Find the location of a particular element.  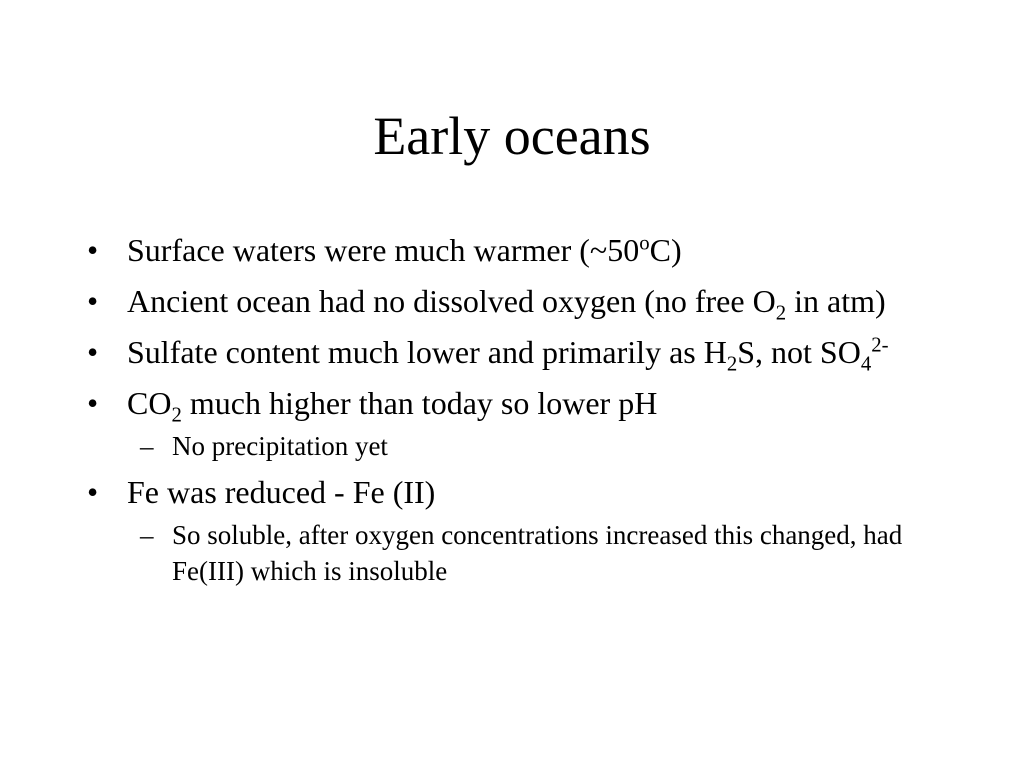

superscript: o is located at coordinates (644, 243).